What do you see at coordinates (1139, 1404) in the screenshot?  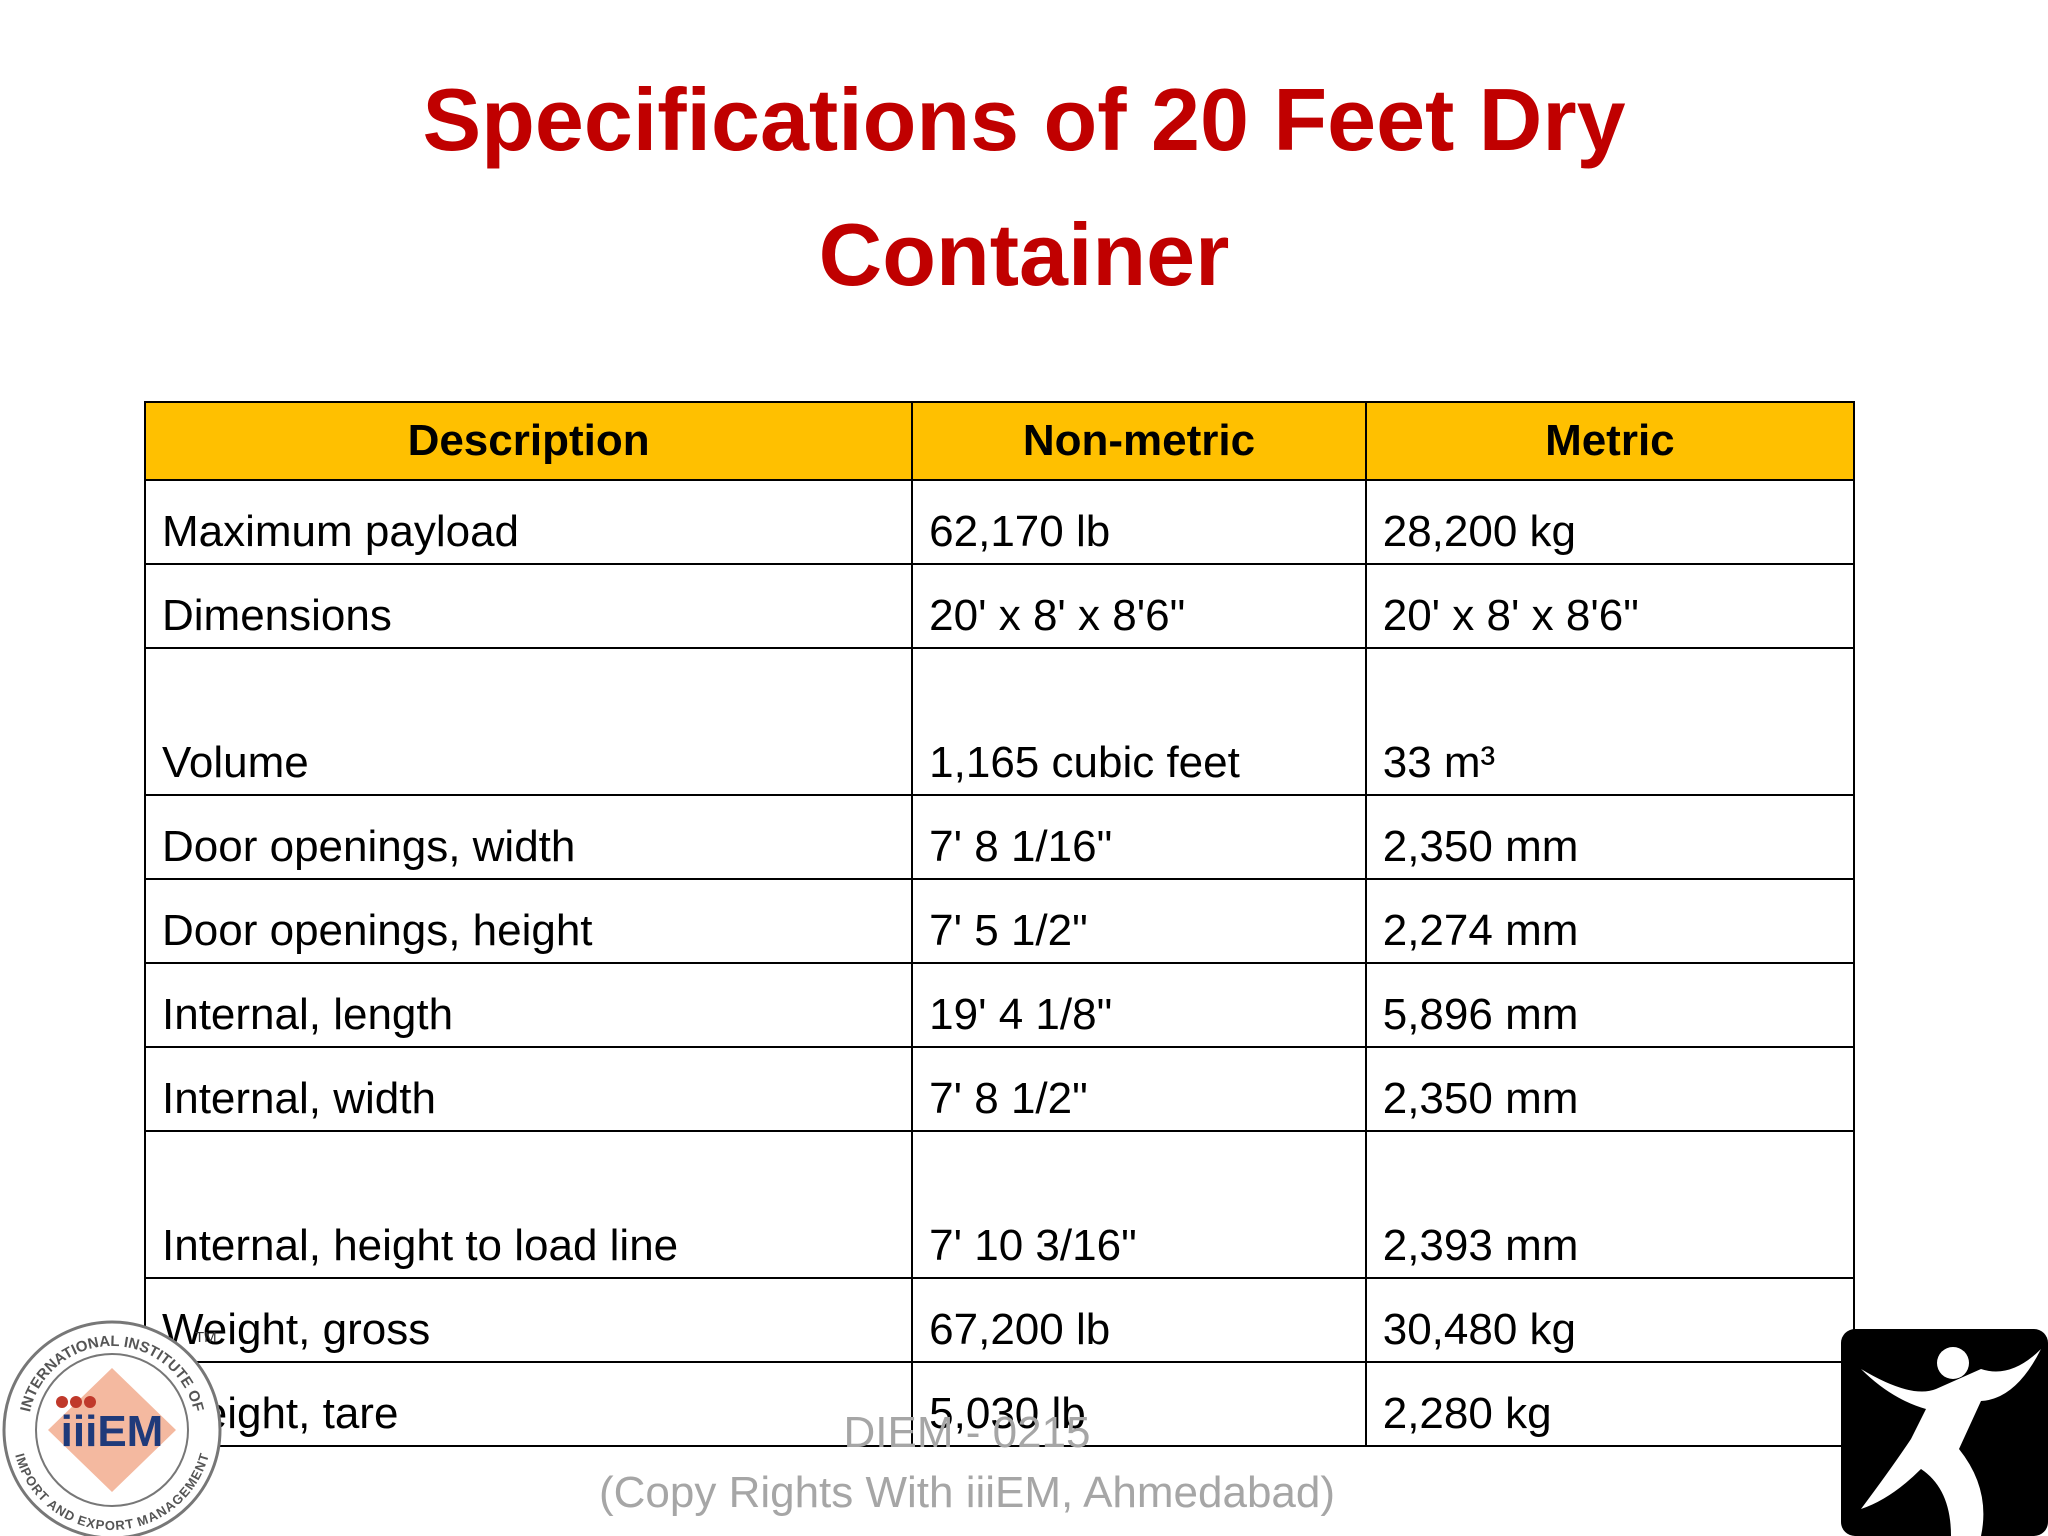 I see `table-cell: 5,030 lb` at bounding box center [1139, 1404].